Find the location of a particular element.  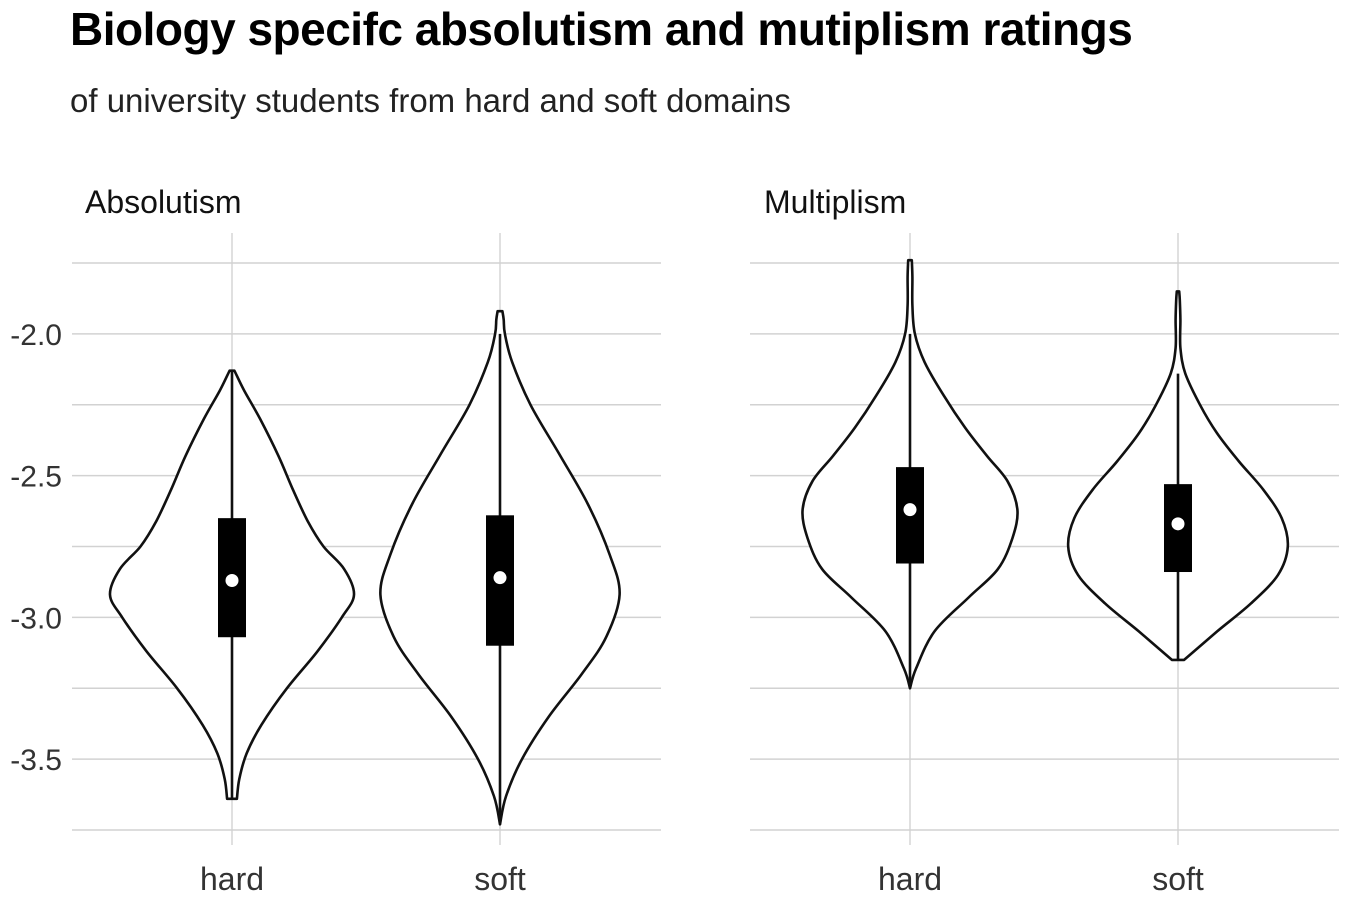

y-axis: -2.0 -2.5 -3.0 -3.5 is located at coordinates (36, 548).